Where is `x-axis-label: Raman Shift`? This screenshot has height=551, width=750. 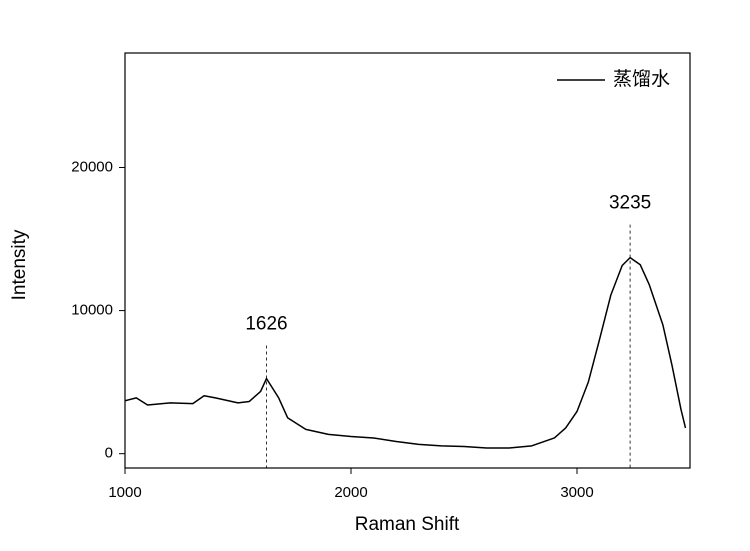 x-axis-label: Raman Shift is located at coordinates (407, 524).